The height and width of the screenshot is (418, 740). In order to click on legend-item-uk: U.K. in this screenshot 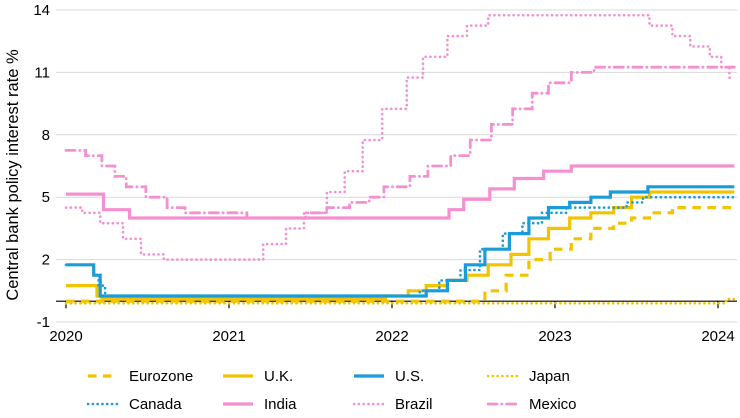, I will do `click(287, 376)`.